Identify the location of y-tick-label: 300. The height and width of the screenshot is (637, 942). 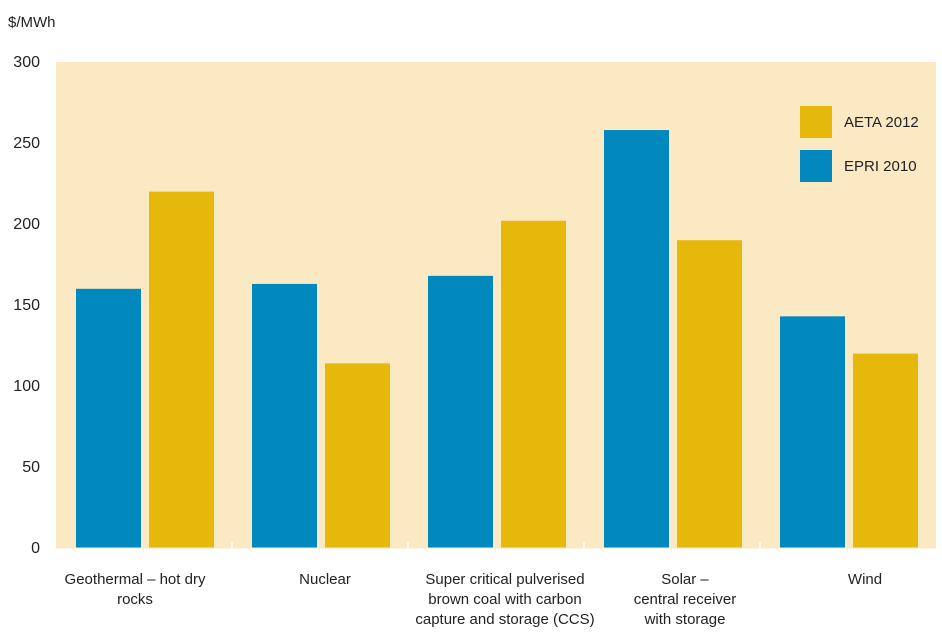
(26, 62).